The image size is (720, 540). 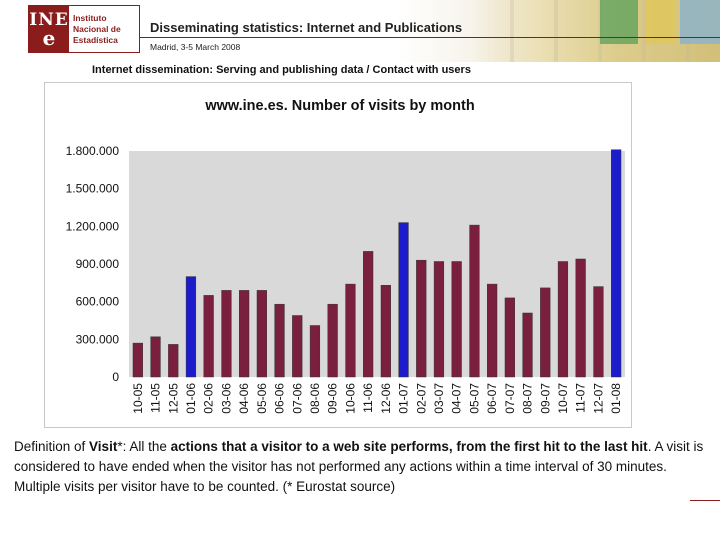 I want to click on x-tick-label: 07-07, so click(x=510, y=398).